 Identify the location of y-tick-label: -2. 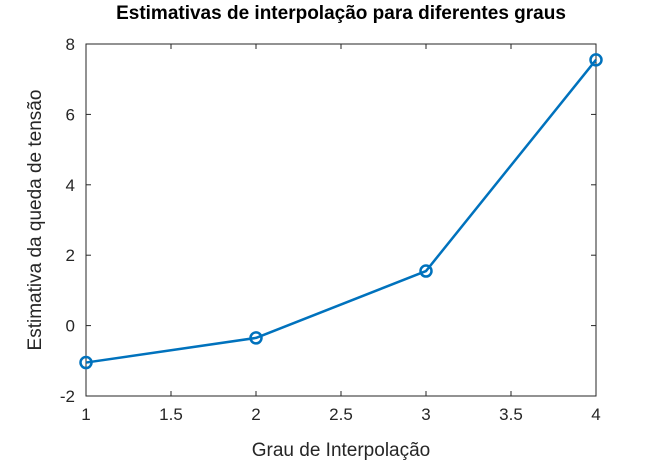
(67, 396).